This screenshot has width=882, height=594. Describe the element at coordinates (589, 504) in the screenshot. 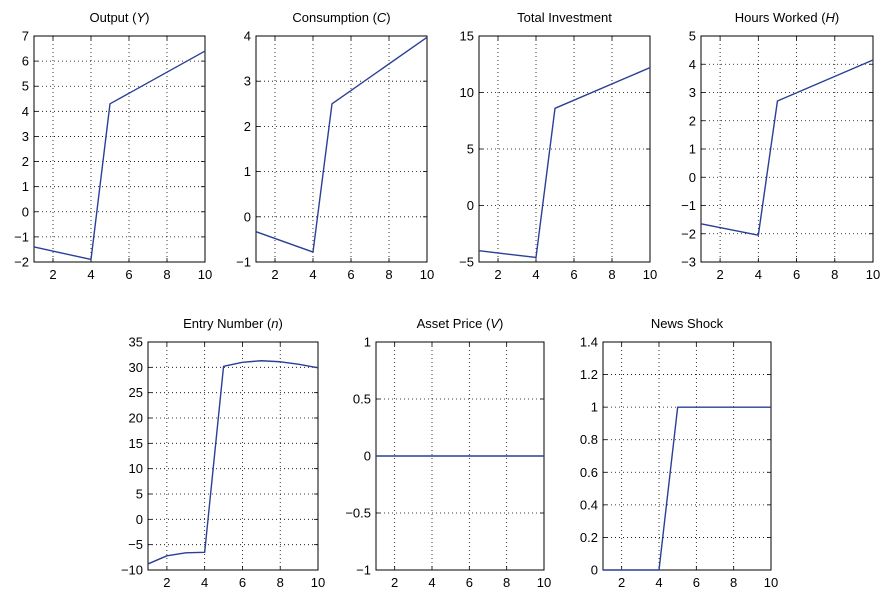

I see `y-tick-label: 0.4` at that location.